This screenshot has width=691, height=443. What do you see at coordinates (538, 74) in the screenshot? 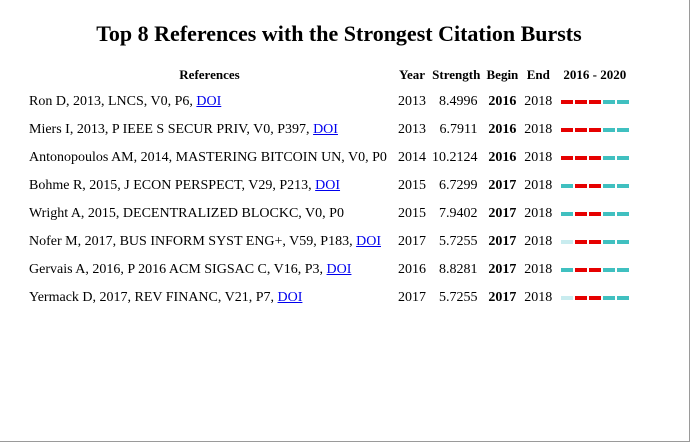
I see `header-end: End` at bounding box center [538, 74].